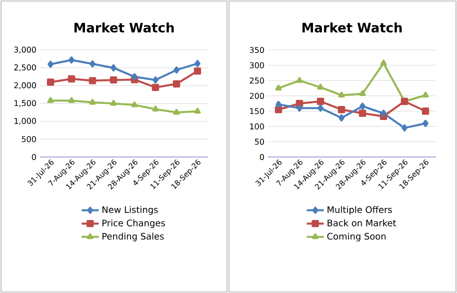 The image size is (457, 293). What do you see at coordinates (362, 222) in the screenshot?
I see `legend-label: Back on Market` at bounding box center [362, 222].